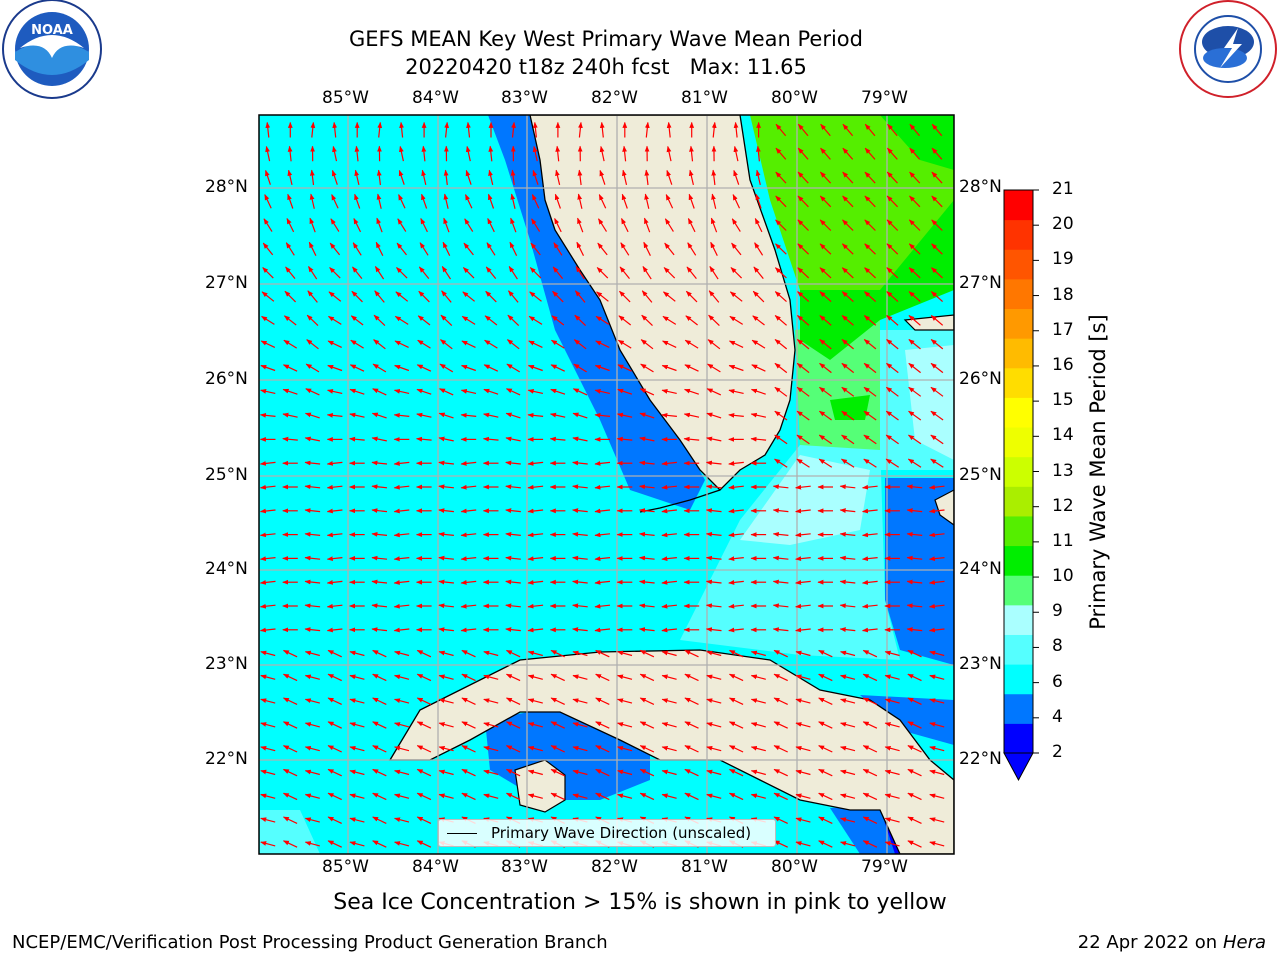 Image resolution: width=1280 pixels, height=960 pixels. What do you see at coordinates (1018, 205) in the screenshot?
I see `colorbar-segment` at bounding box center [1018, 205].